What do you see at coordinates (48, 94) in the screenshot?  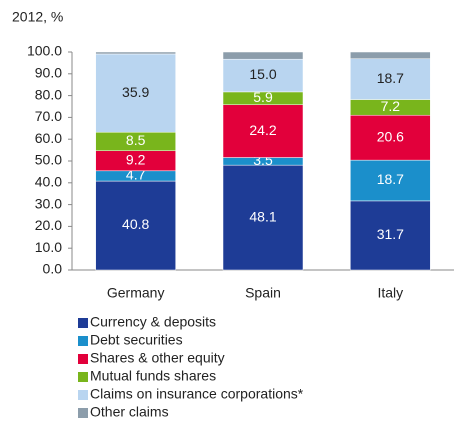 I see `y-tick-label: 80.0` at bounding box center [48, 94].